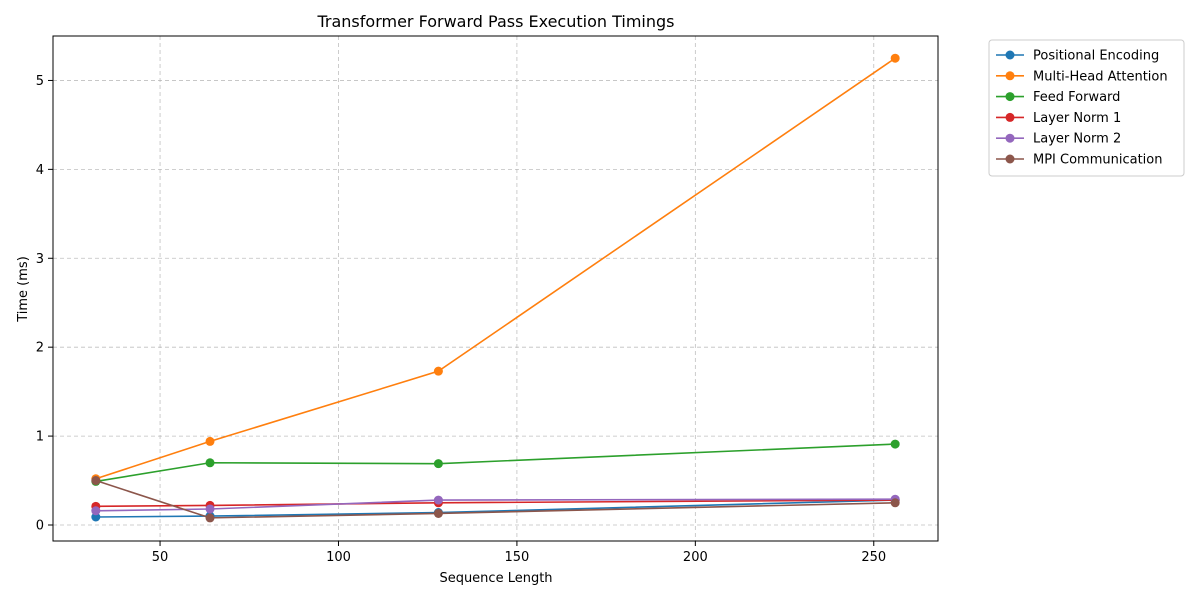 This screenshot has width=1200, height=600. What do you see at coordinates (23, 289) in the screenshot?
I see `y-axis-label: Time (ms)` at bounding box center [23, 289].